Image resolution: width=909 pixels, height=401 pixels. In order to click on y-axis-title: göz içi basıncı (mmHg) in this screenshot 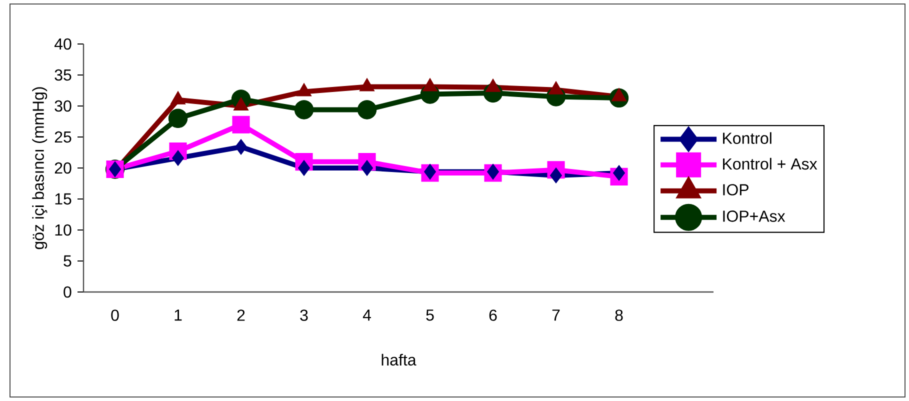, I will do `click(40, 168)`.